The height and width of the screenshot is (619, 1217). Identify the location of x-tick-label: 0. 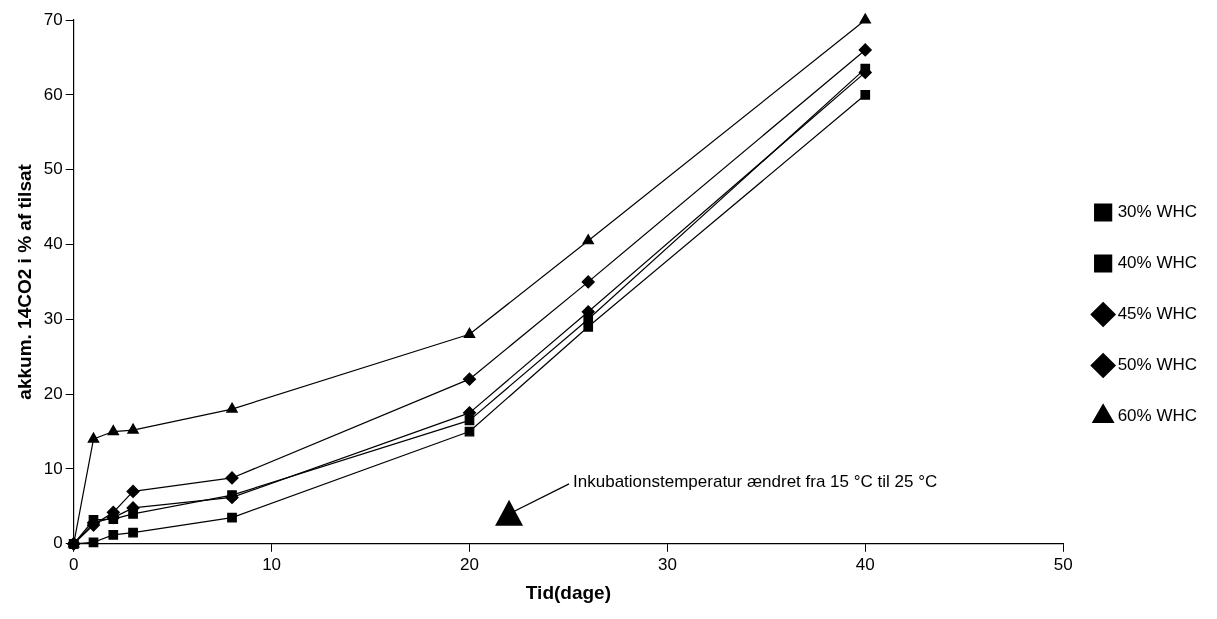
(73, 564).